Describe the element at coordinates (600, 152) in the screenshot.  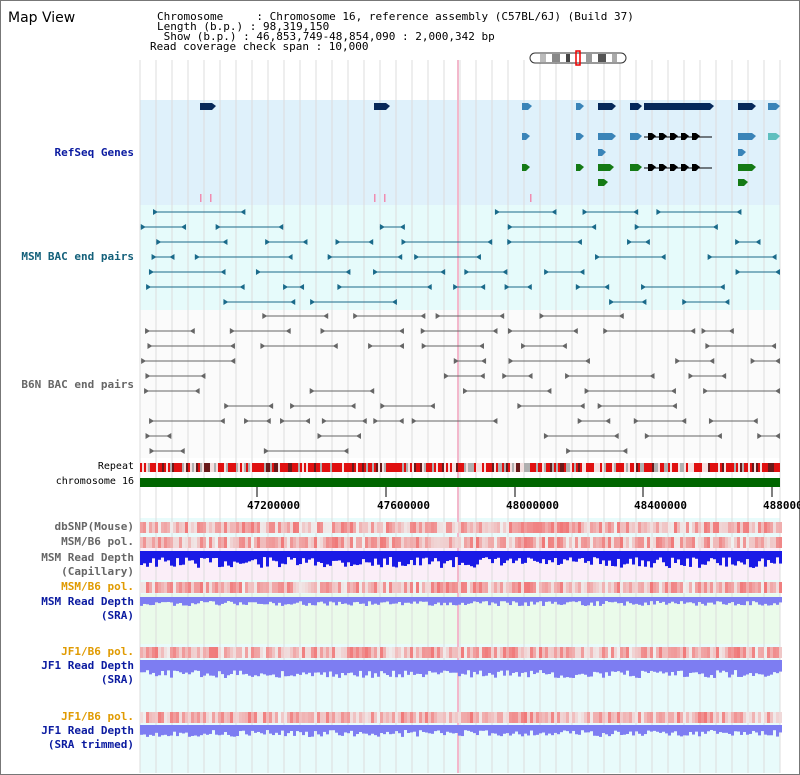
I see `gene-exon` at that location.